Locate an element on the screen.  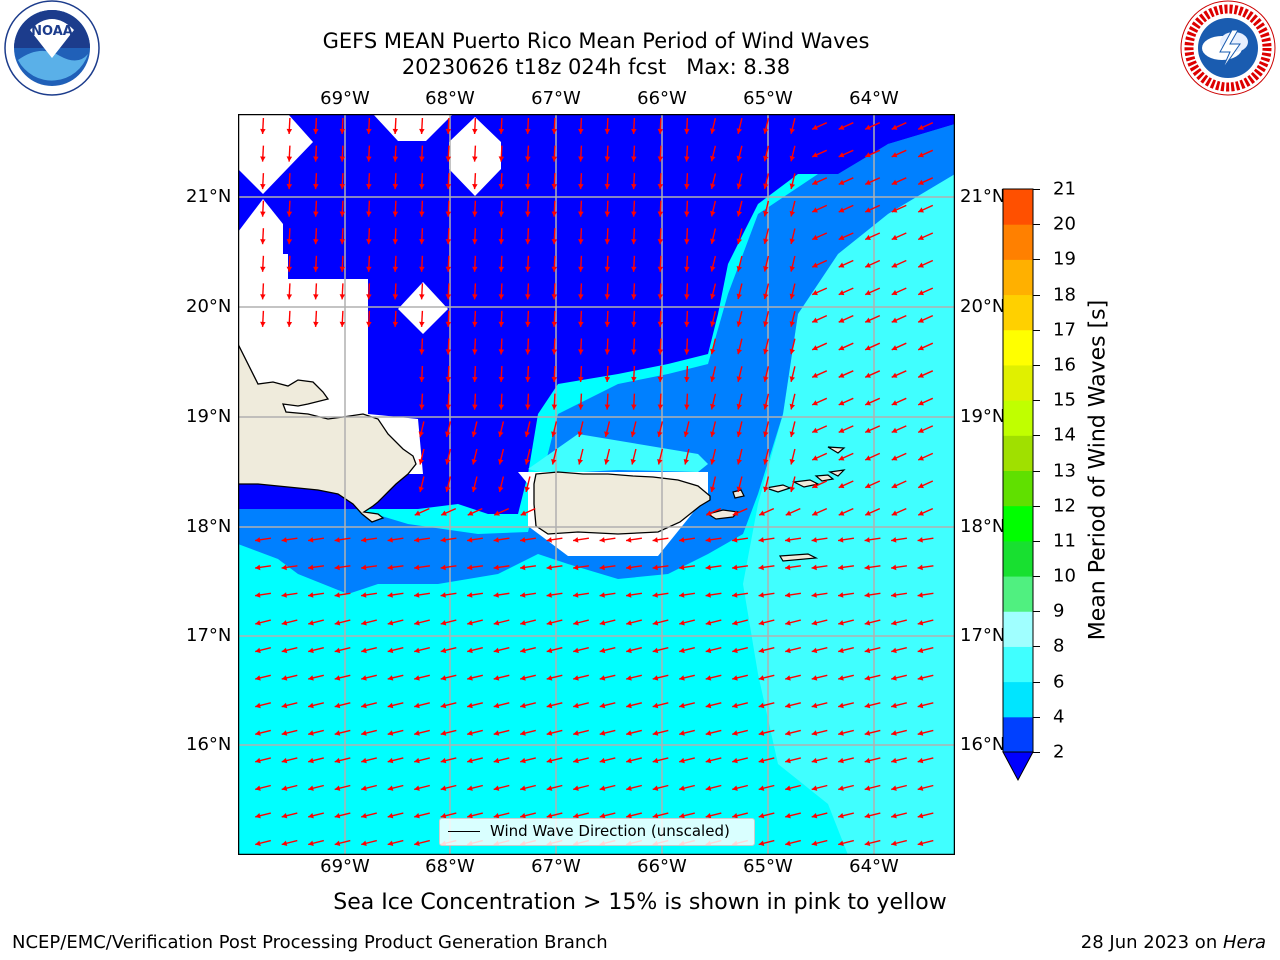
lon-label-top: 66°W is located at coordinates (662, 98).